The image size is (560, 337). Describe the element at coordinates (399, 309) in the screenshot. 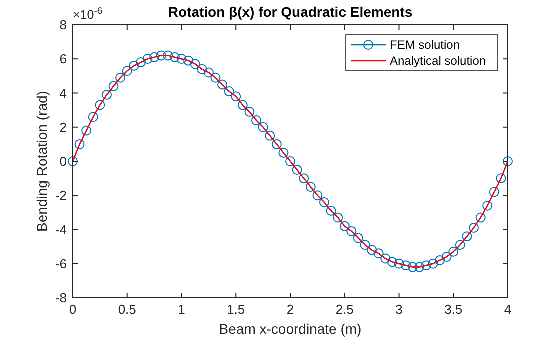

I see `x-tick-label: 3` at that location.